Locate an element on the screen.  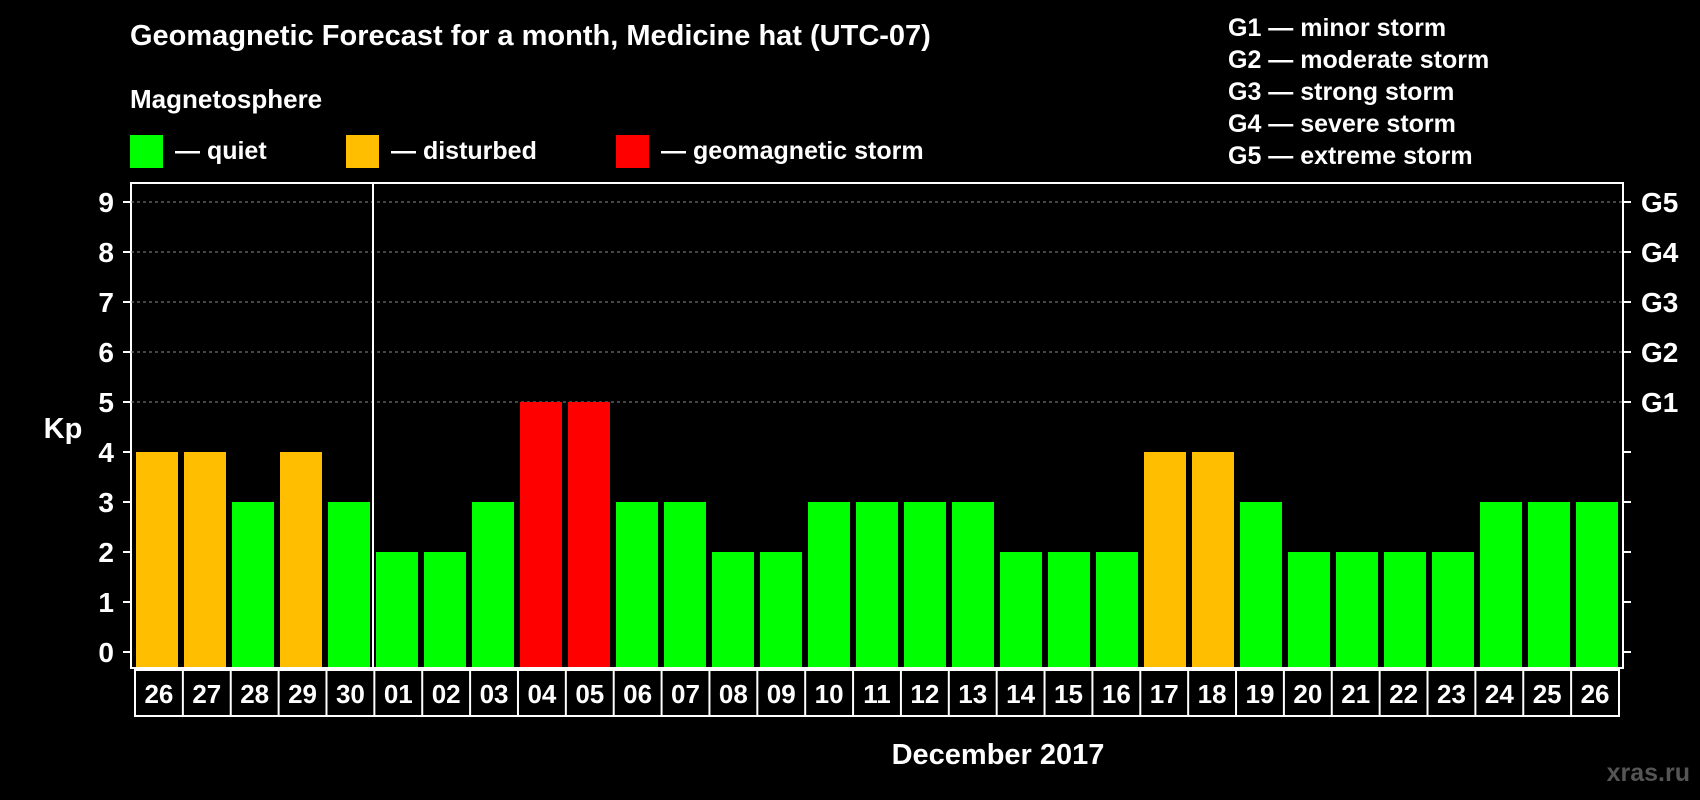
y-tick-label: 7 is located at coordinates (106, 302).